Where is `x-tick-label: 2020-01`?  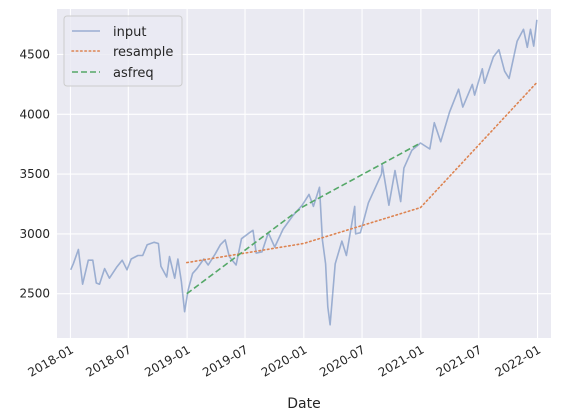 x-tick-label: 2020-01 is located at coordinates (284, 360).